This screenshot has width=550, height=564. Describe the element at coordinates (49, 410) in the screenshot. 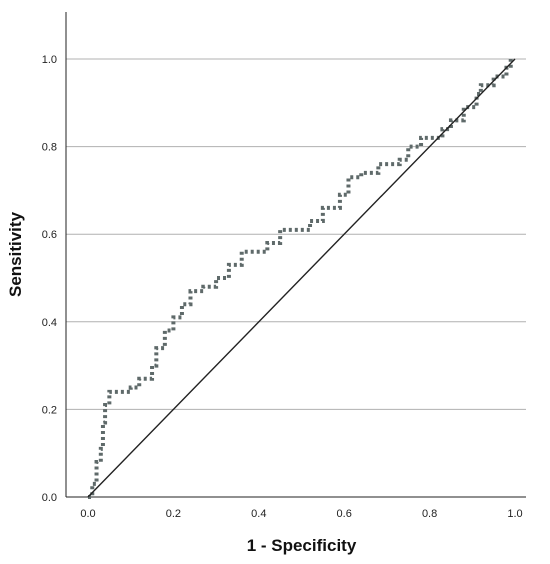

I see `y-tick-label: 0.2` at that location.